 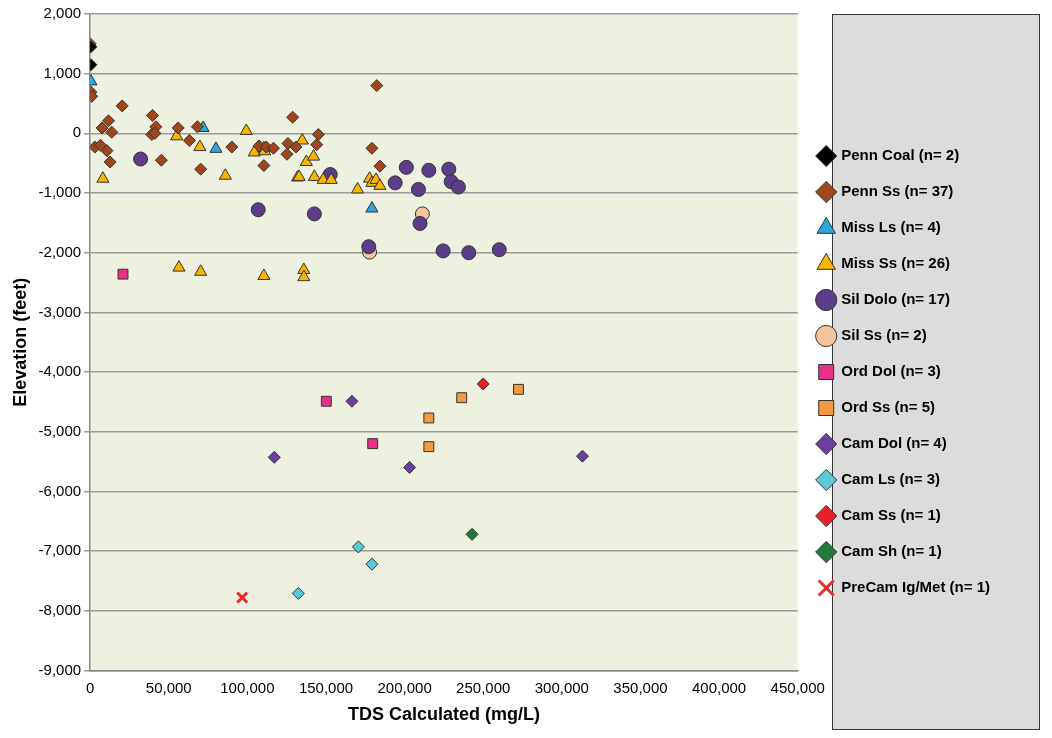 What do you see at coordinates (895, 299) in the screenshot?
I see `legend-label: Sil Dolo (n= 17)` at bounding box center [895, 299].